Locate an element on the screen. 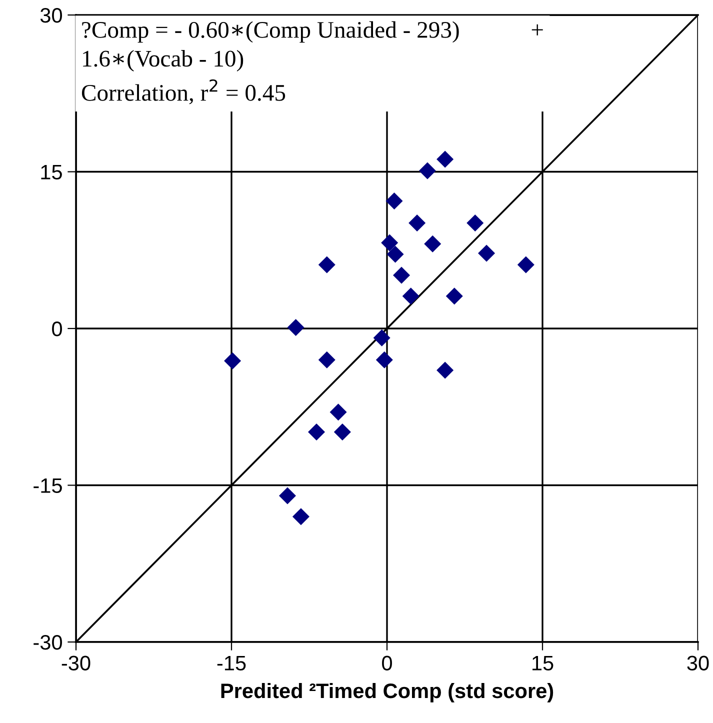 The width and height of the screenshot is (713, 723). x-axis-title: Predited ²Timed Comp (std score) is located at coordinates (387, 692).